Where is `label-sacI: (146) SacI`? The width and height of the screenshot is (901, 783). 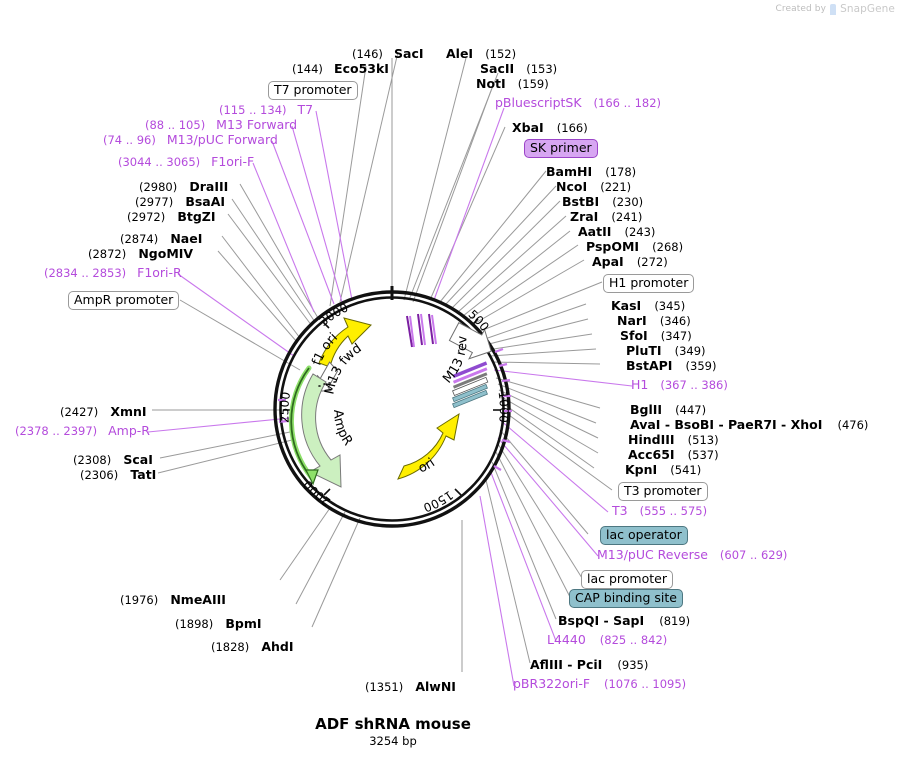 label-sacI: (146) SacI is located at coordinates (388, 53).